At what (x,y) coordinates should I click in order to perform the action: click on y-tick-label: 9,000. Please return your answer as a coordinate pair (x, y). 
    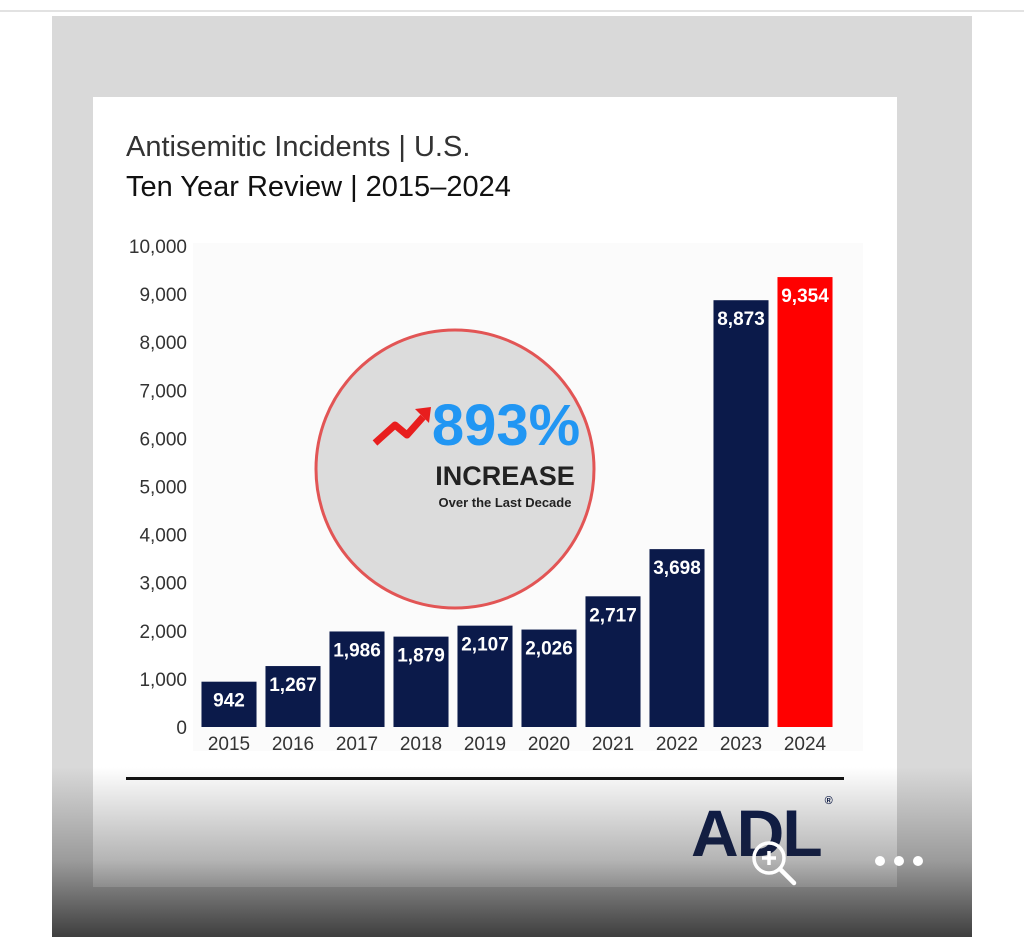
    Looking at the image, I should click on (163, 295).